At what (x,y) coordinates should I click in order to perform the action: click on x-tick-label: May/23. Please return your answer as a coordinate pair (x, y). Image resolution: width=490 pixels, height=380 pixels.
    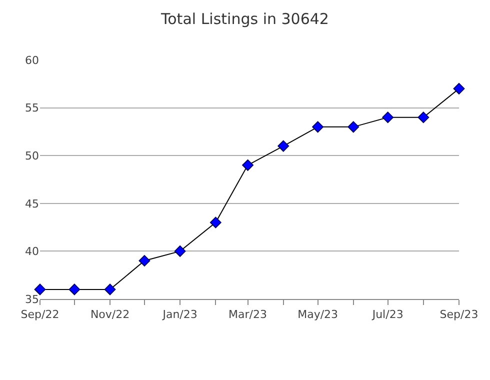
    Looking at the image, I should click on (318, 315).